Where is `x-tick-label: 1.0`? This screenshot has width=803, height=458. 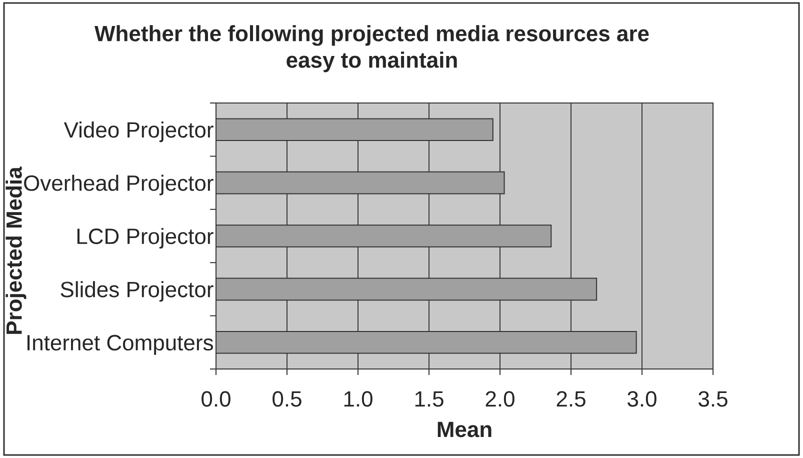 x-tick-label: 1.0 is located at coordinates (358, 399).